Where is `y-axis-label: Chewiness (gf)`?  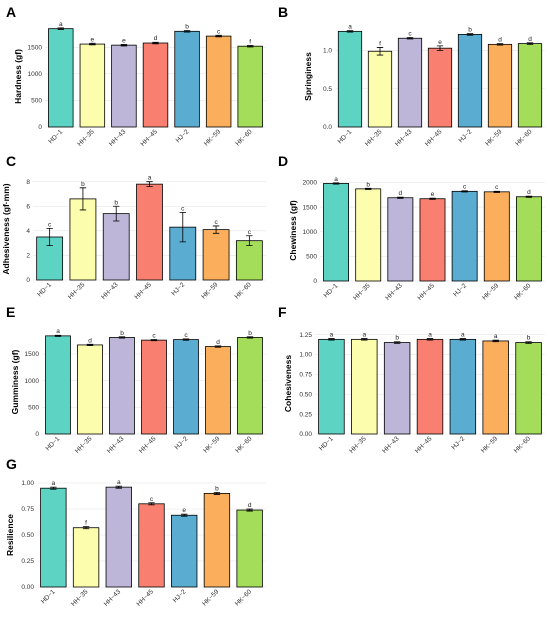 y-axis-label: Chewiness (gf) is located at coordinates (293, 230).